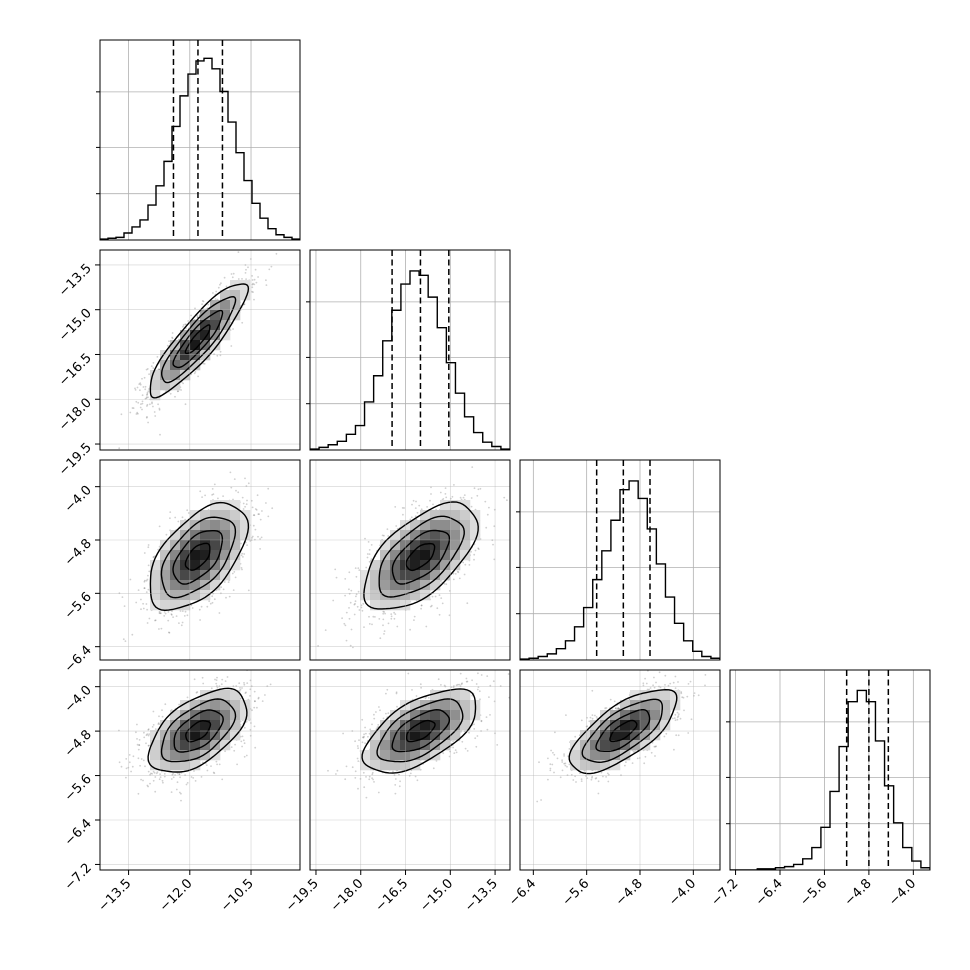 Image resolution: width=970 pixels, height=970 pixels. I want to click on y-tick-label: −18.0, so click(75, 414).